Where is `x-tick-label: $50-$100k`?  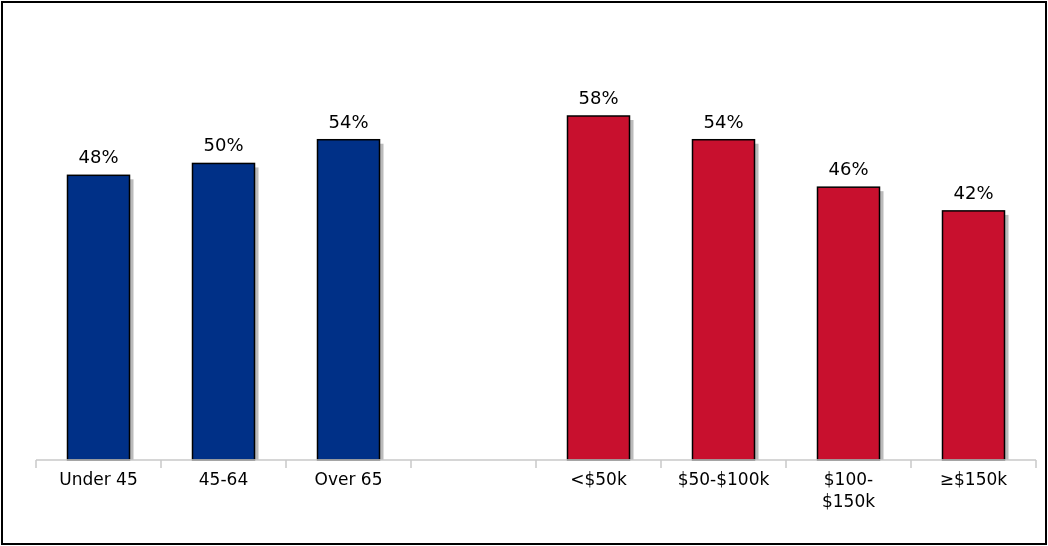
x-tick-label: $50-$100k is located at coordinates (723, 479).